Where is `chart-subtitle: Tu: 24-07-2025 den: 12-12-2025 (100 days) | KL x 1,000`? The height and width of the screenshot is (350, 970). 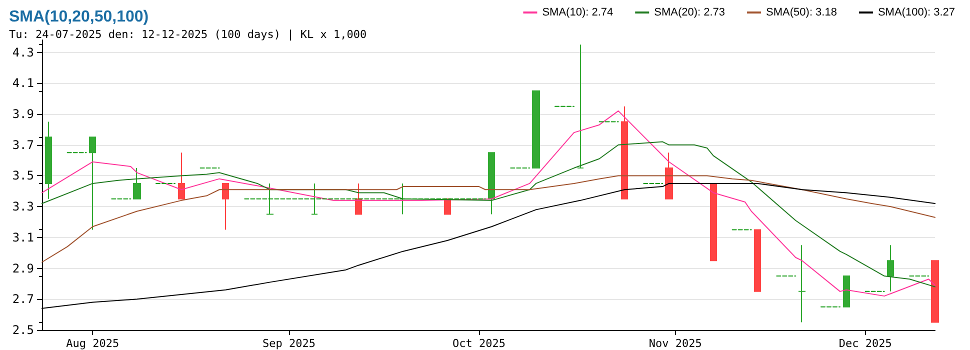 chart-subtitle: Tu: 24-07-2025 den: 12-12-2025 (100 days) | KL x 1,000 is located at coordinates (188, 34).